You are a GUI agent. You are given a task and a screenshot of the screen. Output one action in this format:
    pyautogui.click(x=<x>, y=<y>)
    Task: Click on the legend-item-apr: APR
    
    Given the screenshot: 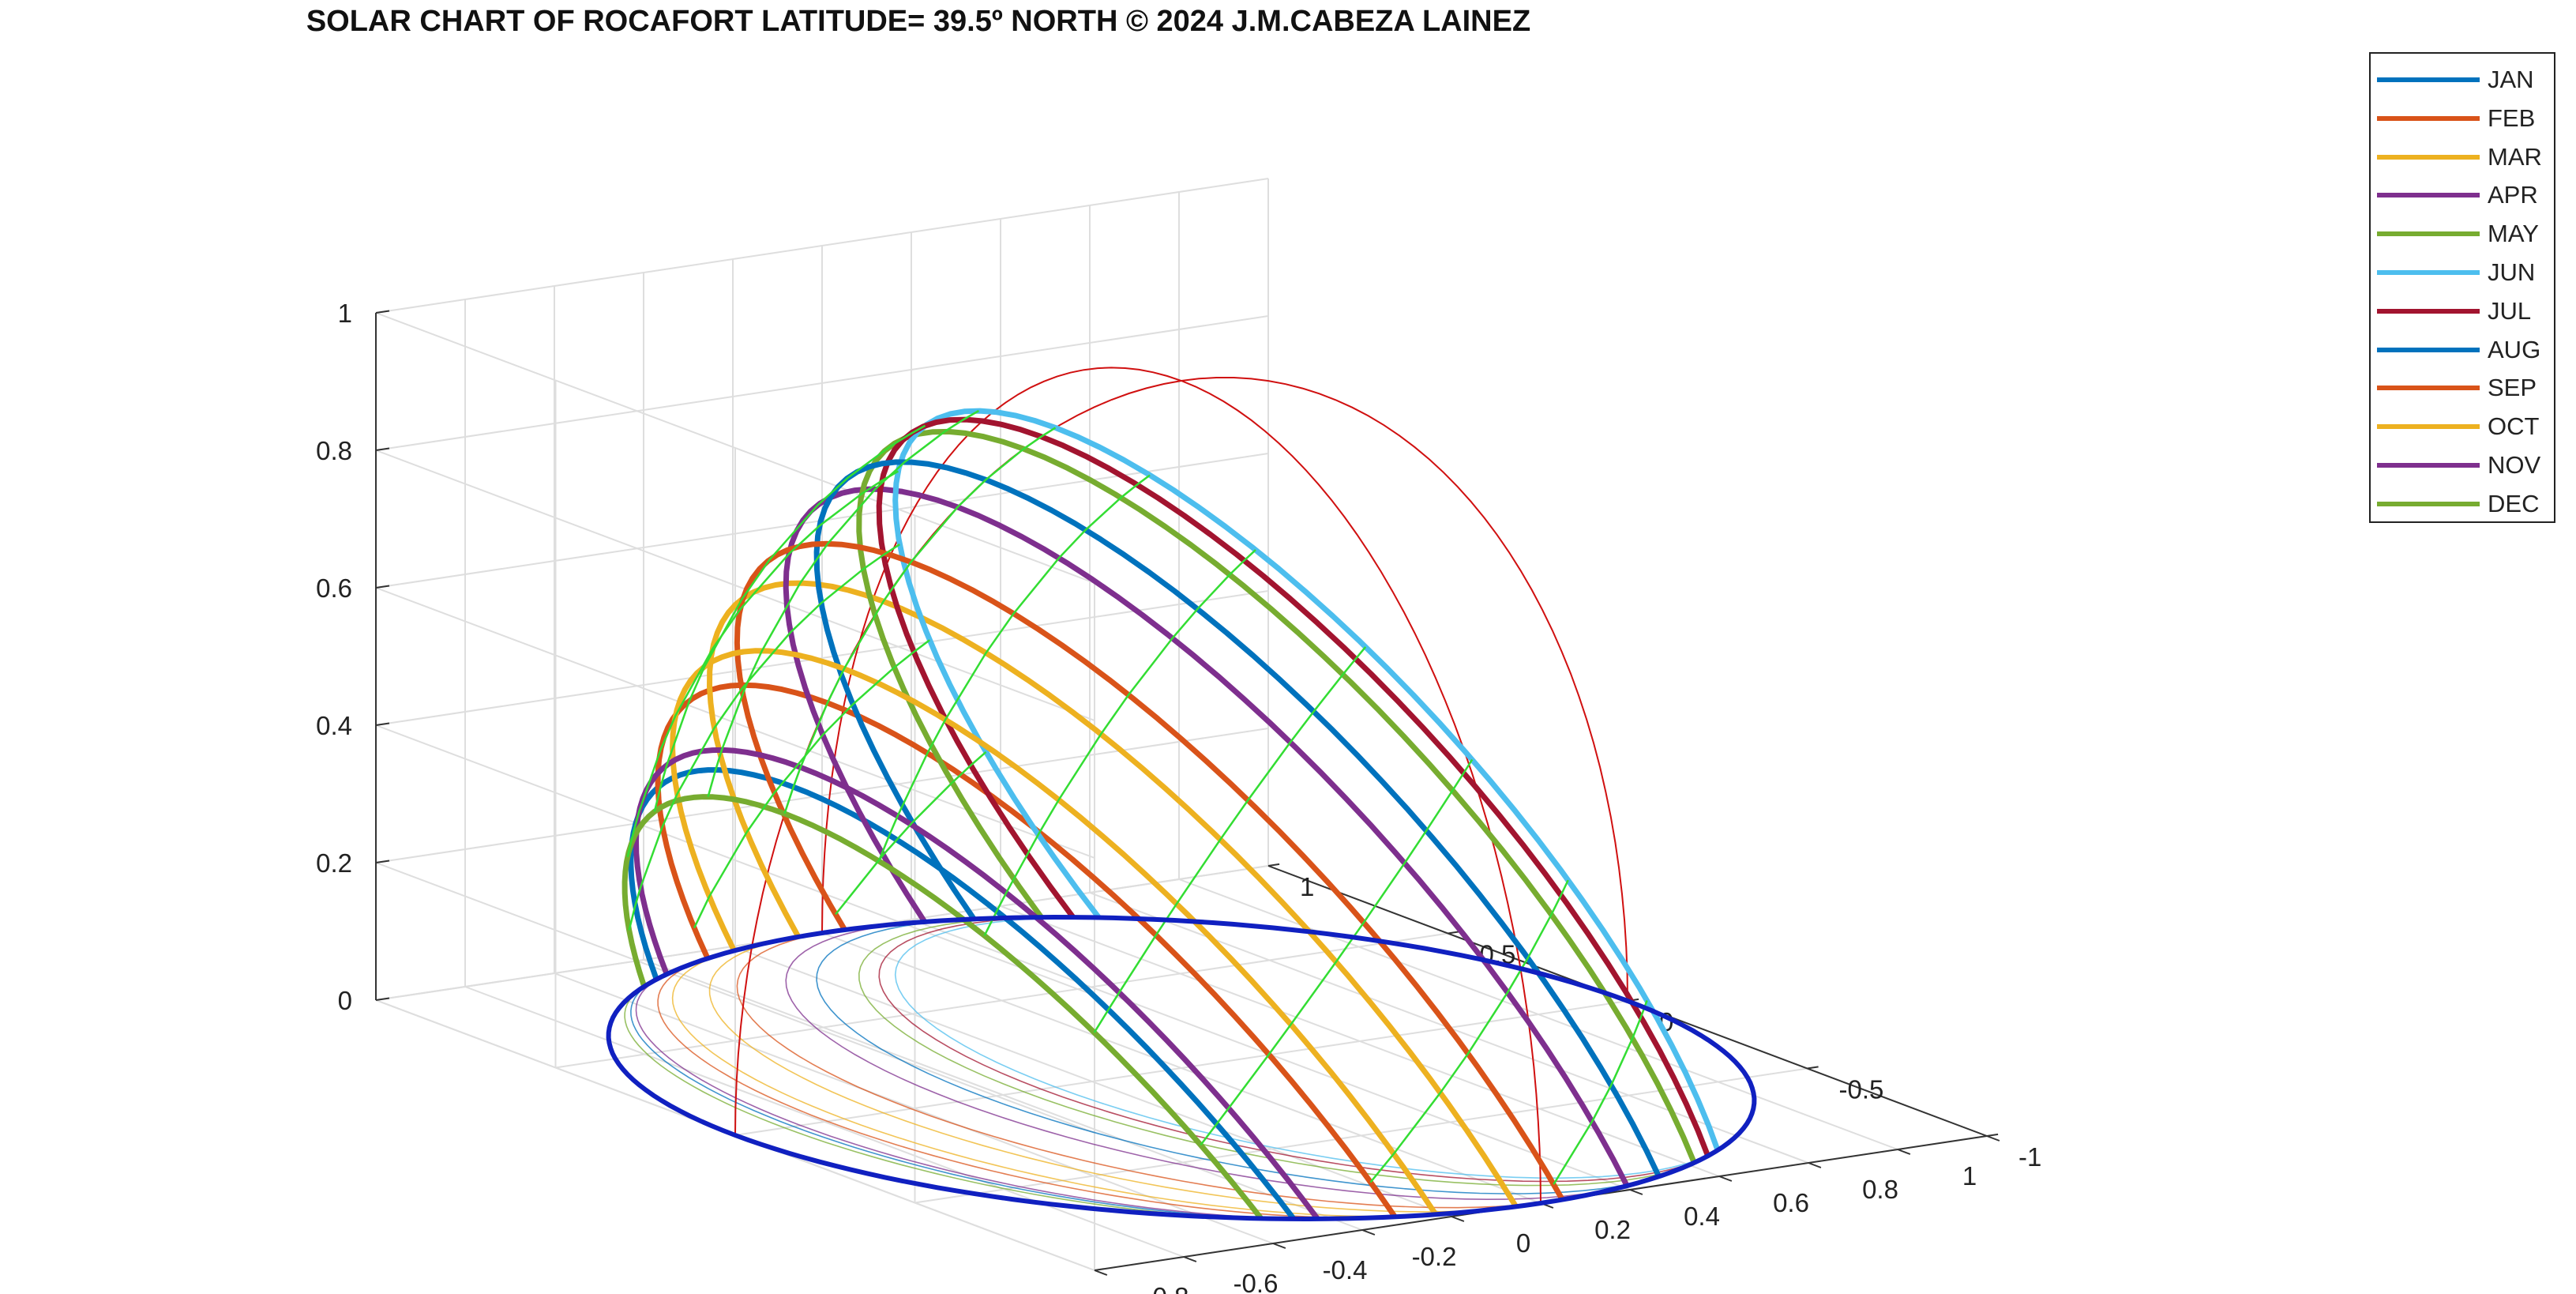 What is the action you would take?
    pyautogui.click(x=2462, y=194)
    